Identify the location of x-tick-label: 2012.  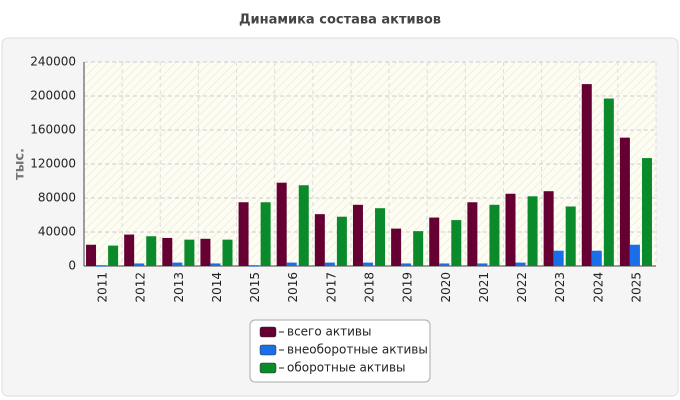
(141, 287).